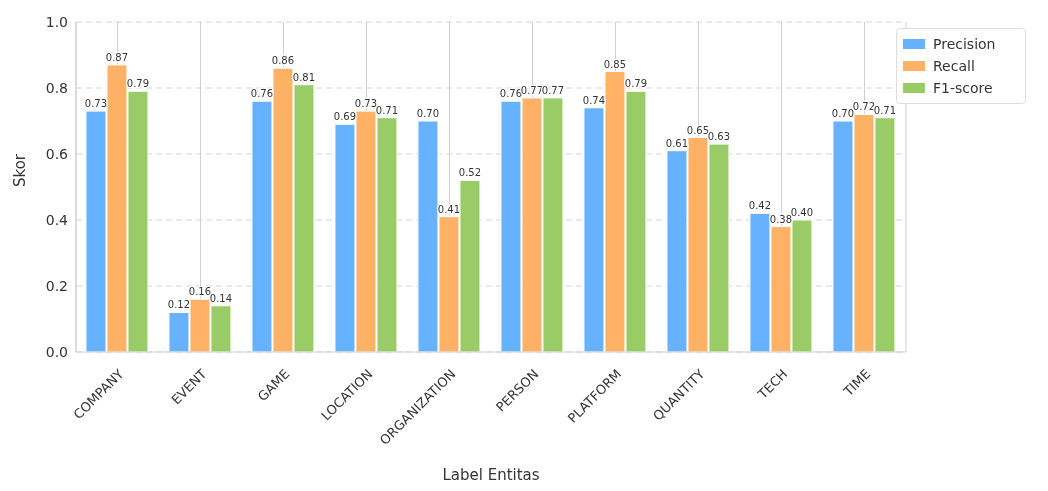 This screenshot has width=1048, height=491. I want to click on legend-label: Precision, so click(964, 44).